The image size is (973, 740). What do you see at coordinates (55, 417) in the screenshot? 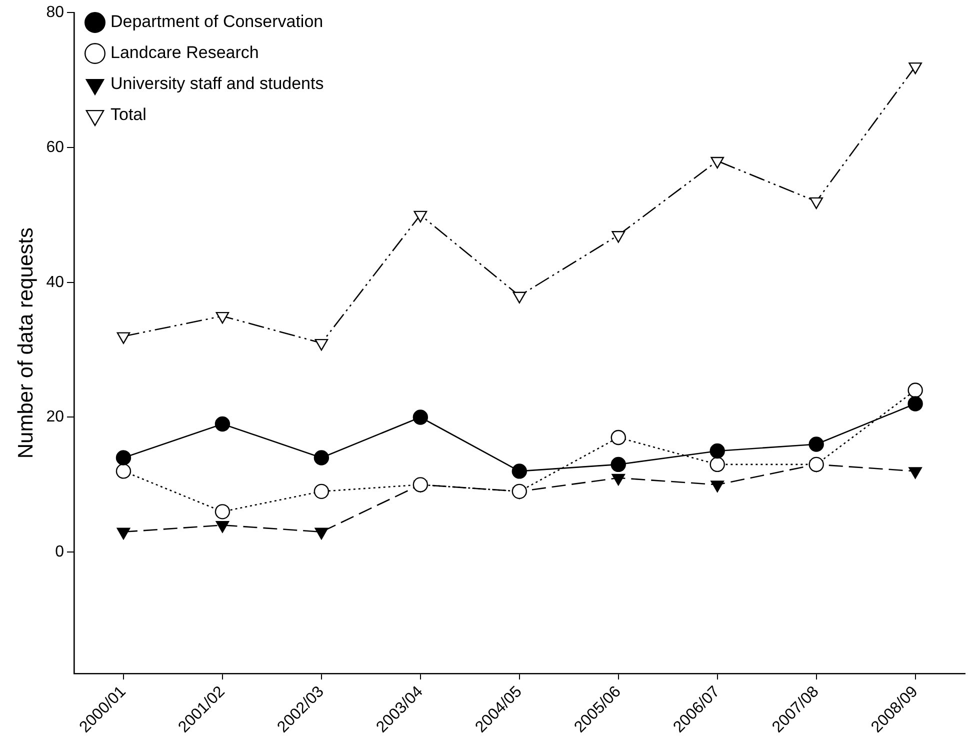
I see `y-tick-label: 20` at bounding box center [55, 417].